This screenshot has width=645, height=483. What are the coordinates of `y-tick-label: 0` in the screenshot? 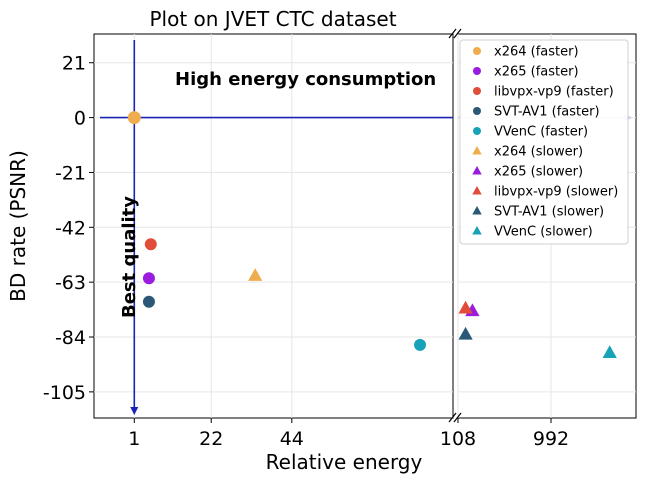 It's located at (80, 119).